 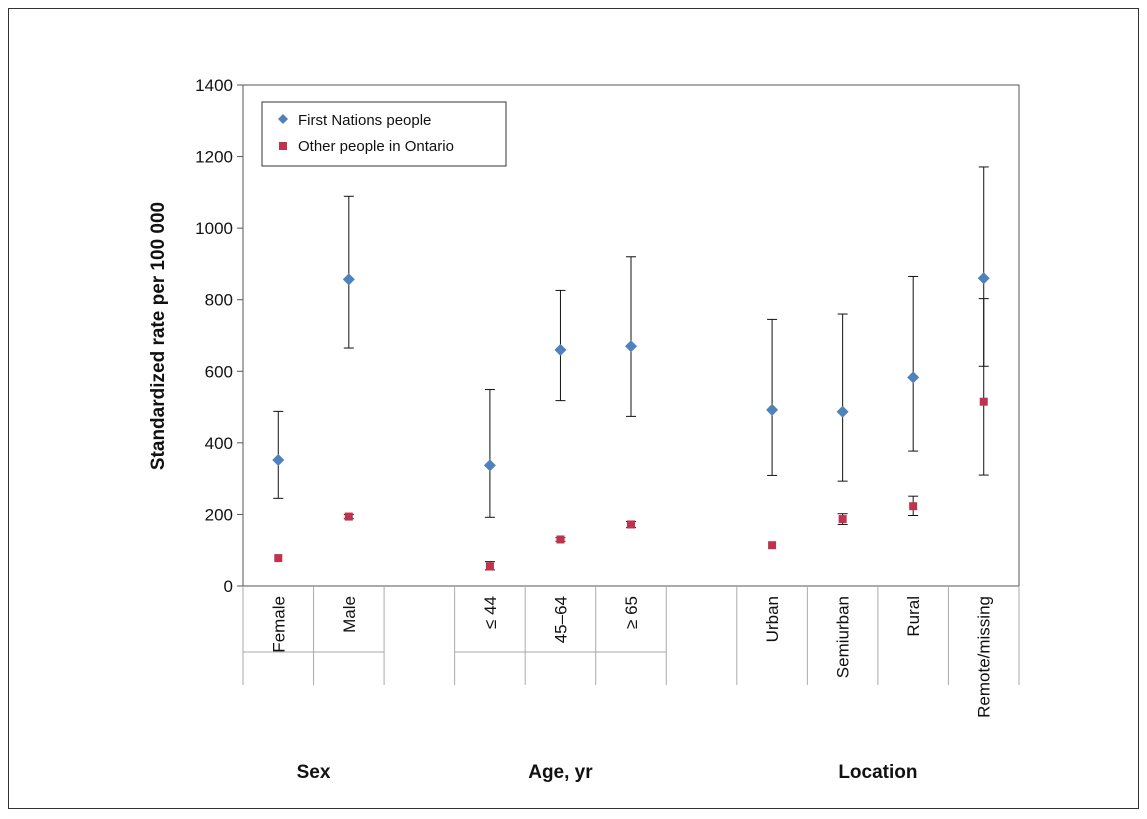 What do you see at coordinates (364, 120) in the screenshot?
I see `legend-label-first-nations: First Nations people` at bounding box center [364, 120].